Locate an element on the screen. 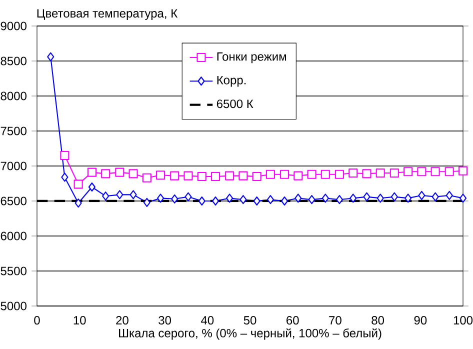  y-tick-label: 8000 is located at coordinates (13, 96).